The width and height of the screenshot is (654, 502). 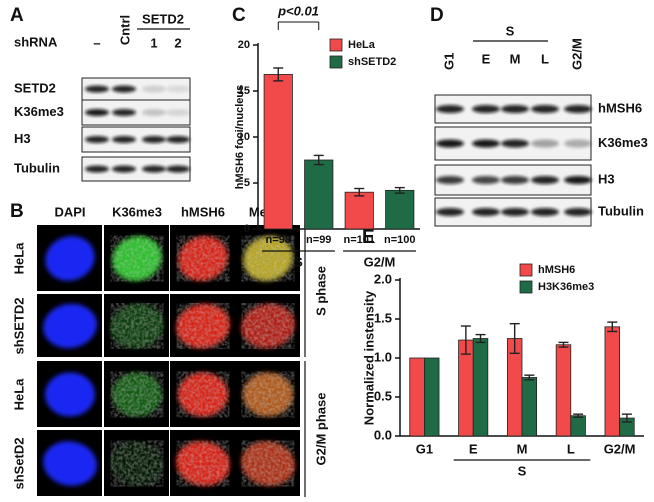 What do you see at coordinates (437, 15) in the screenshot?
I see `panel-label: D` at bounding box center [437, 15].